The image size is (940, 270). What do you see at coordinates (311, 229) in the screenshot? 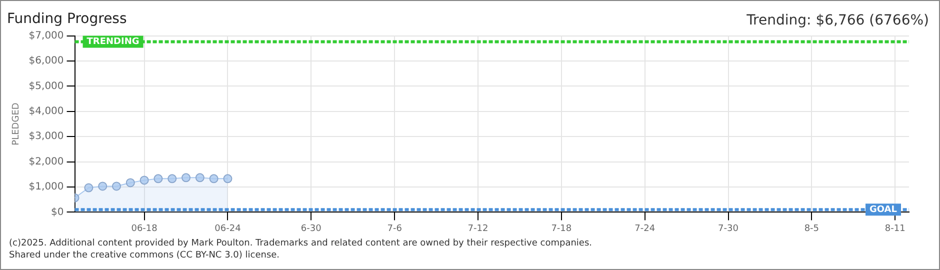
I see `x-tick-label: 6-30` at bounding box center [311, 229].